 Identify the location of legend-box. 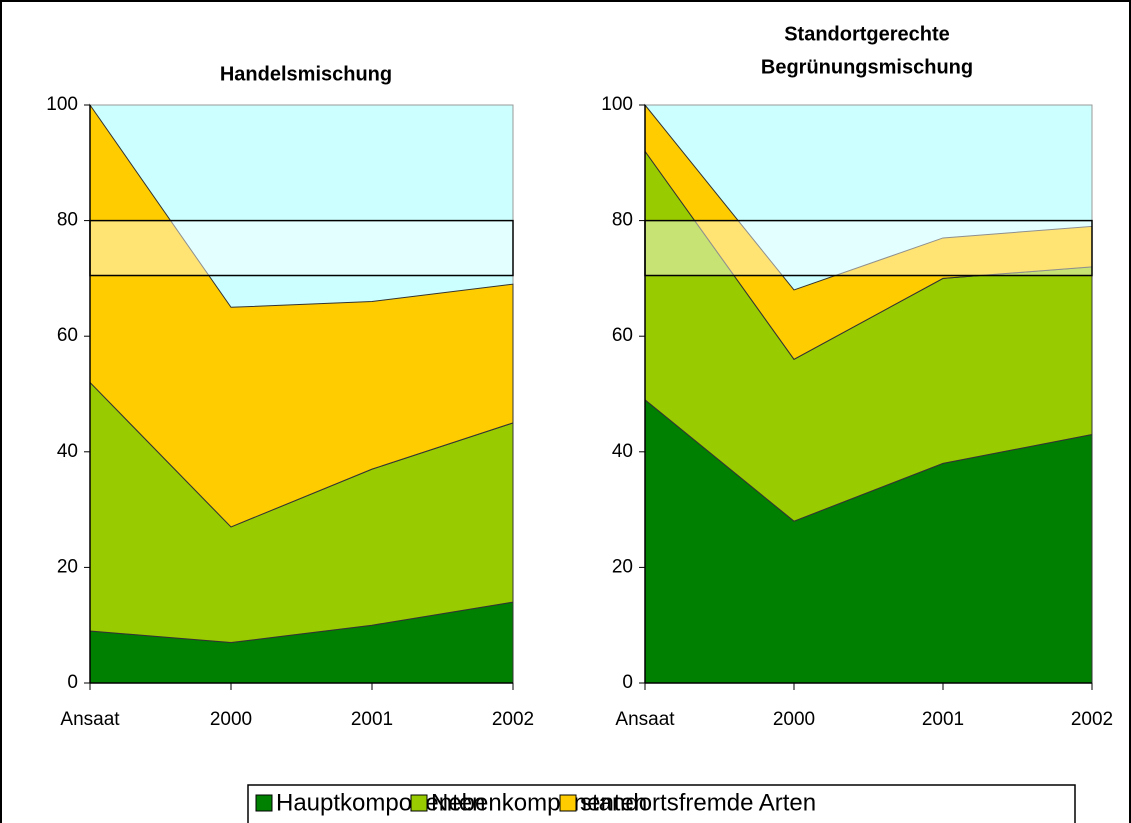
(661, 803).